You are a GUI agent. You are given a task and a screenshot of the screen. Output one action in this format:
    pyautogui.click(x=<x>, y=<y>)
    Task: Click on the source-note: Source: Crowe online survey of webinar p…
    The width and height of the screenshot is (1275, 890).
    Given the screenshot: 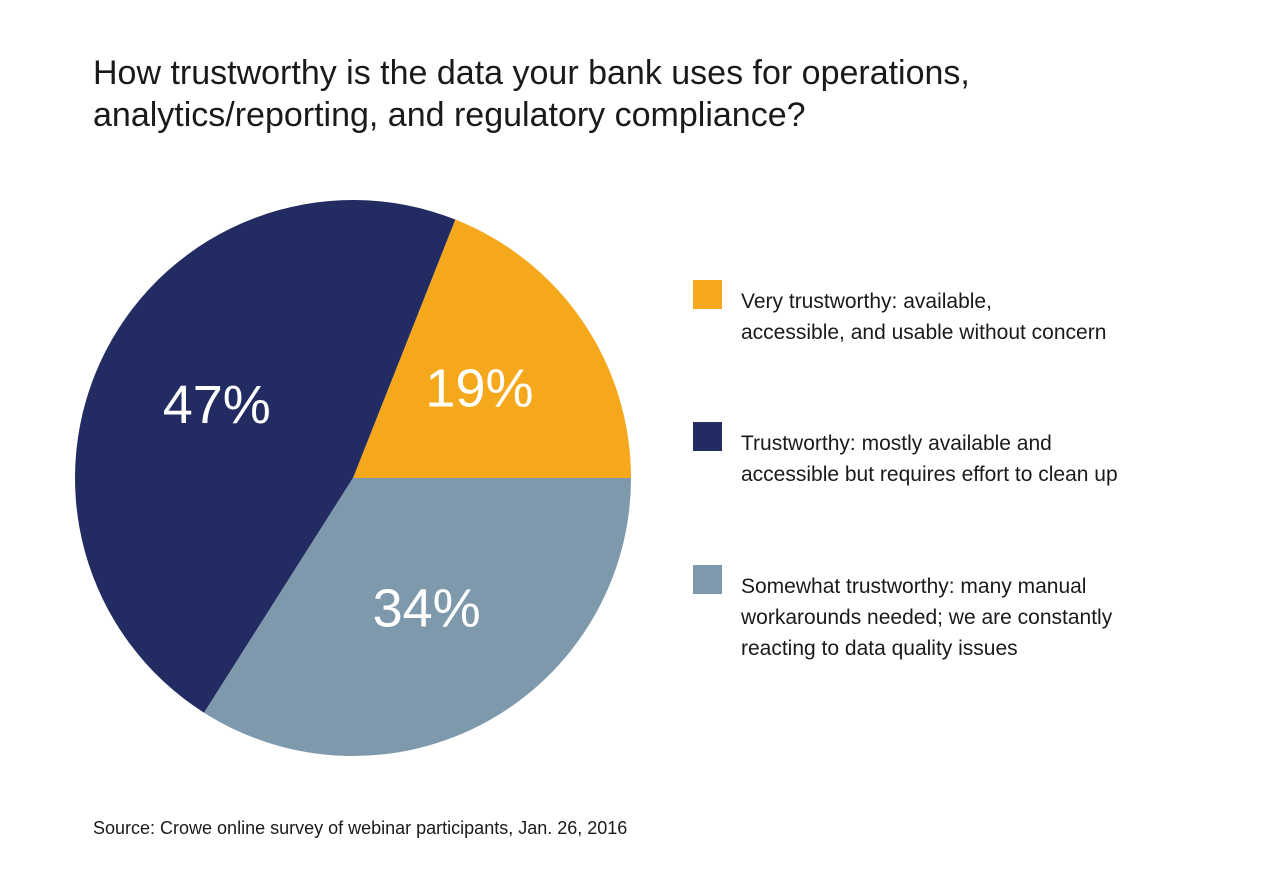 What is the action you would take?
    pyautogui.click(x=360, y=828)
    